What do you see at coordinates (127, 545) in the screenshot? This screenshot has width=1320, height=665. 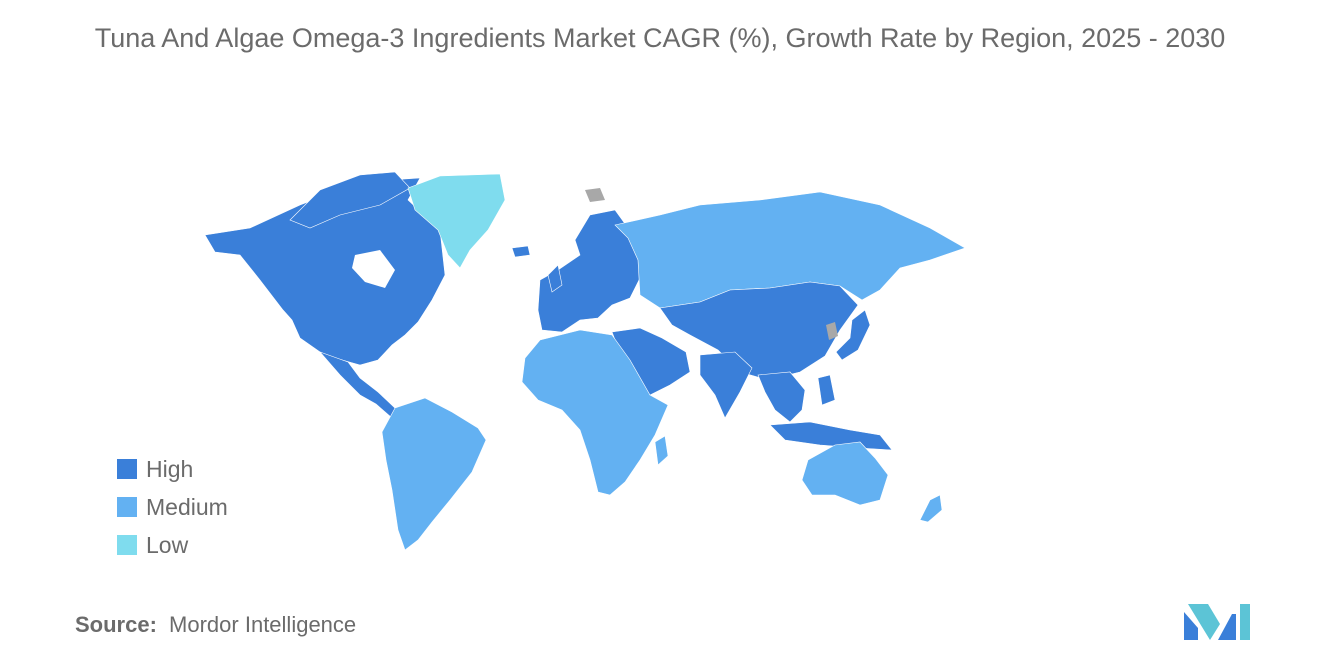 I see `legend-swatch-low` at bounding box center [127, 545].